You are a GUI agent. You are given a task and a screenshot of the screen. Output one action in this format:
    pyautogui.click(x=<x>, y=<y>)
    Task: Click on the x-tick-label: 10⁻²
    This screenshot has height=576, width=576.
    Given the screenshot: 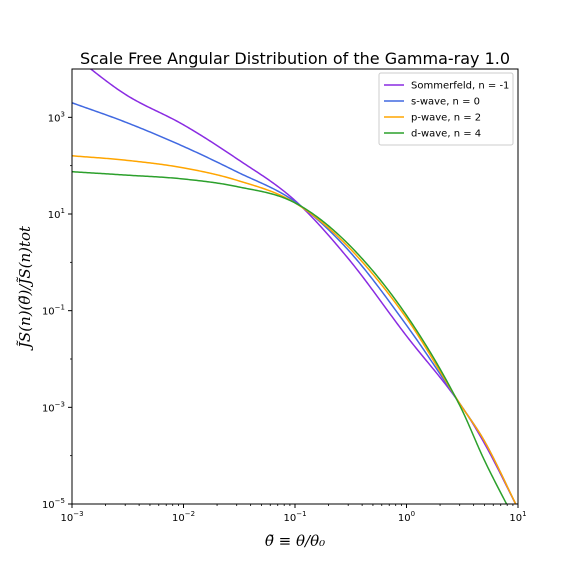 What is the action you would take?
    pyautogui.click(x=183, y=517)
    